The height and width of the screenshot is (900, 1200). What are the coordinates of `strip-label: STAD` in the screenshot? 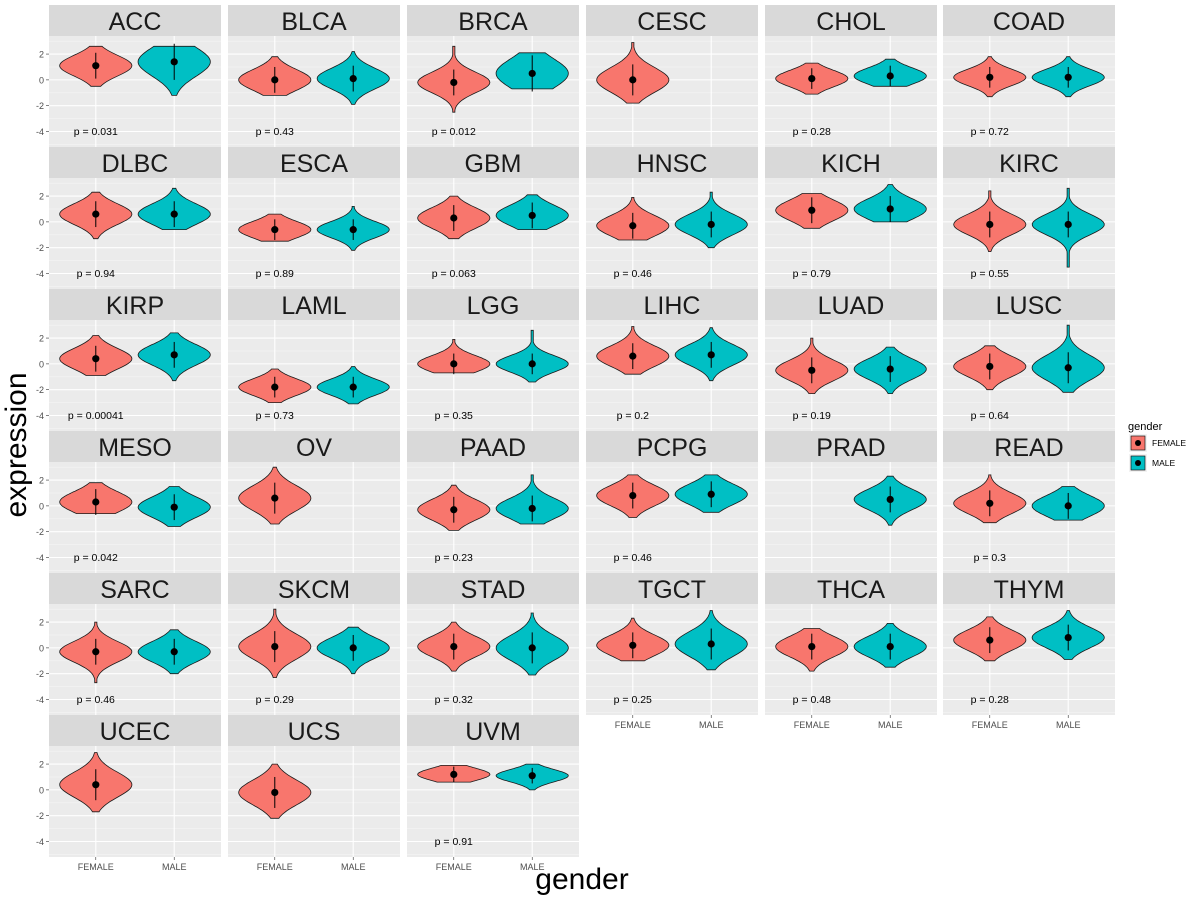 It's located at (493, 590).